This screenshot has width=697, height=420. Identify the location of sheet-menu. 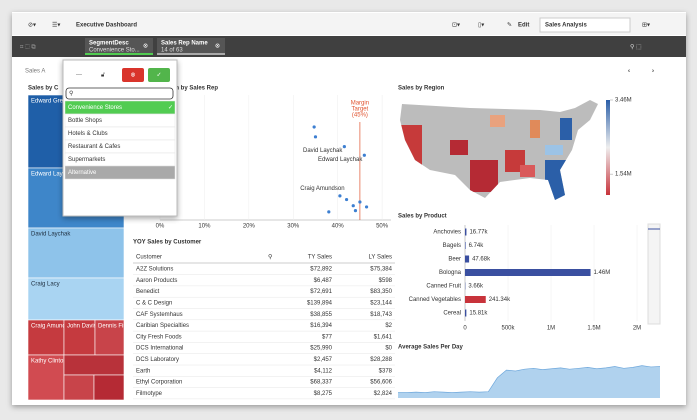
(585, 25).